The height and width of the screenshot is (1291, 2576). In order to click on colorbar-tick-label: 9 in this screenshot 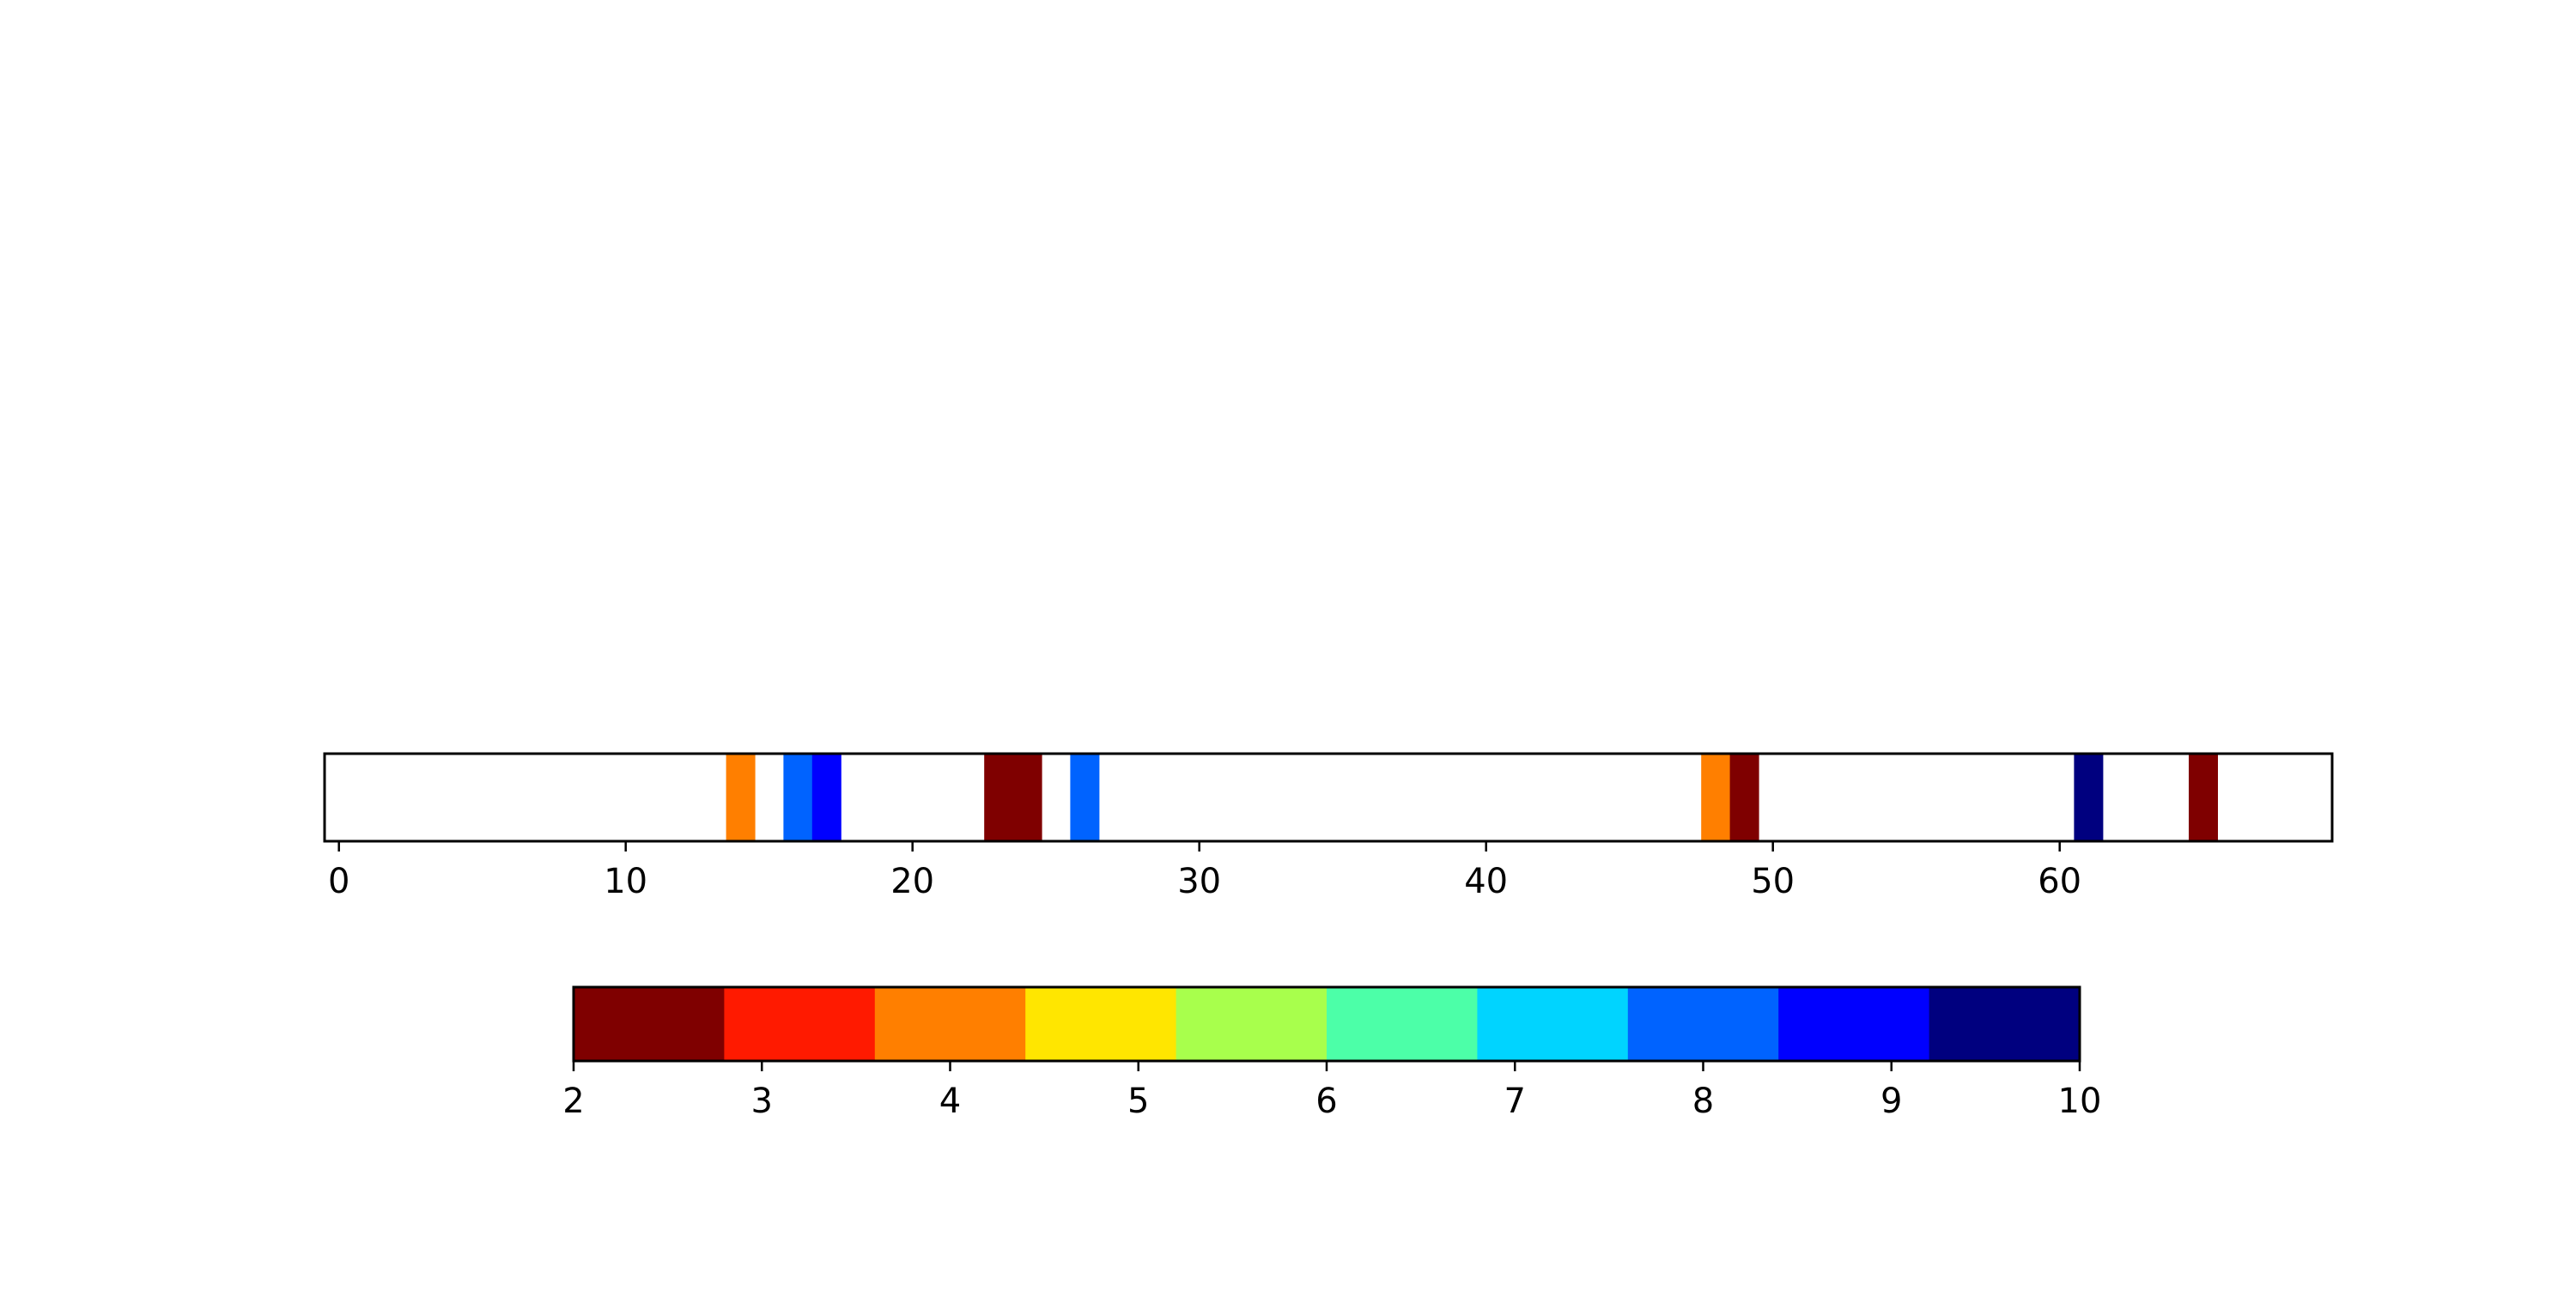, I will do `click(1891, 1102)`.